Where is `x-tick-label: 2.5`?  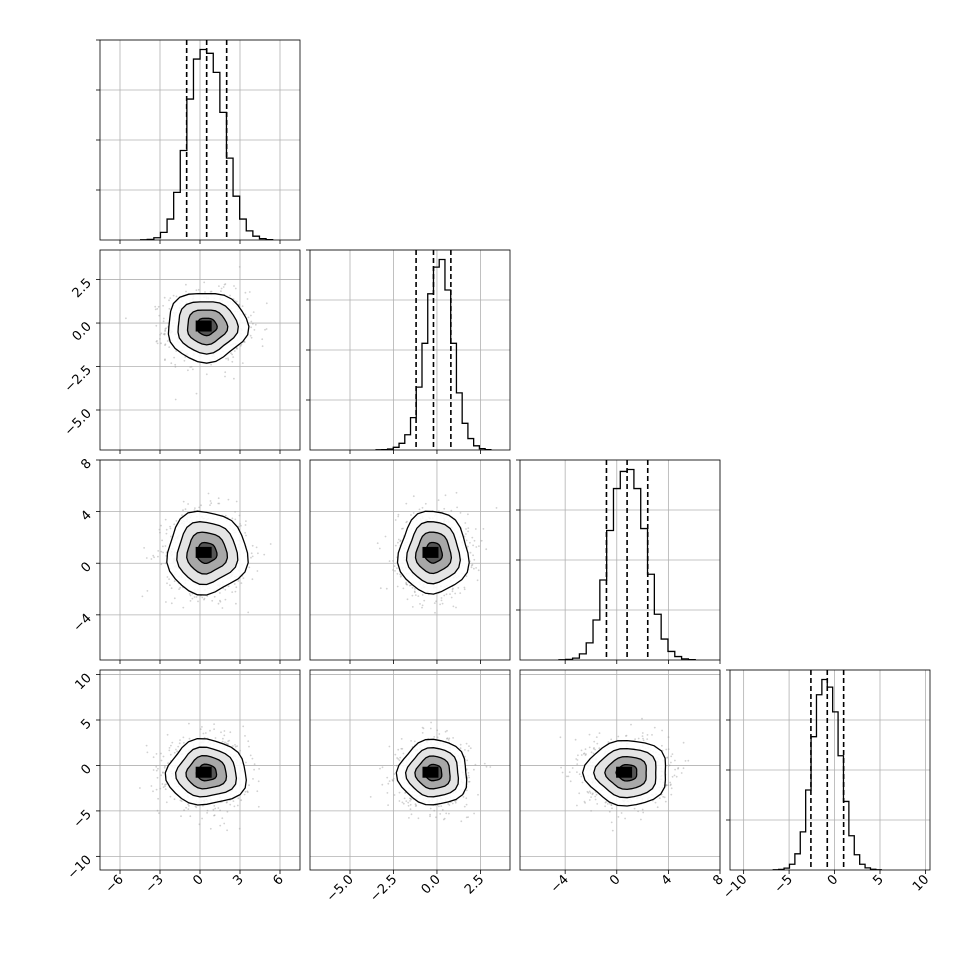
x-tick-label: 2.5 is located at coordinates (474, 884).